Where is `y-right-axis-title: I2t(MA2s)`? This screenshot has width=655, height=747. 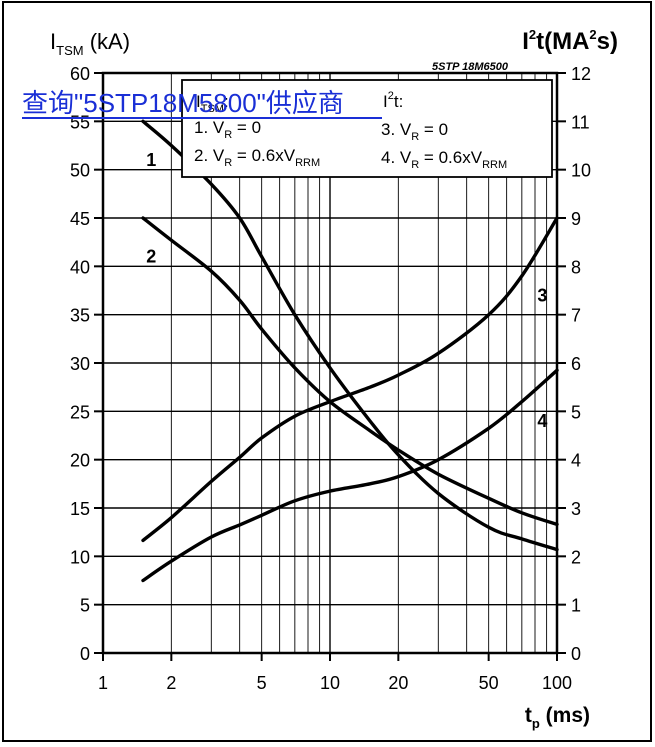
y-right-axis-title: I2t(MA2s) is located at coordinates (570, 41).